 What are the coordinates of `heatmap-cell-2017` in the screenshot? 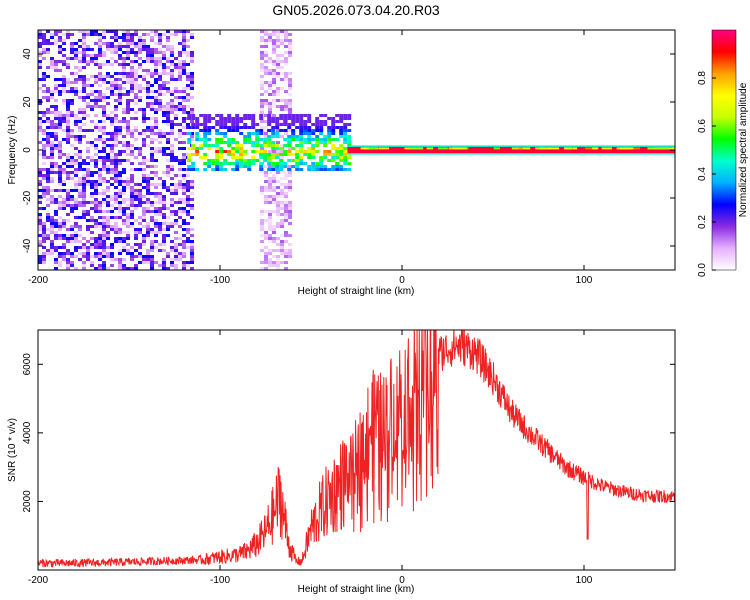 It's located at (286, 34).